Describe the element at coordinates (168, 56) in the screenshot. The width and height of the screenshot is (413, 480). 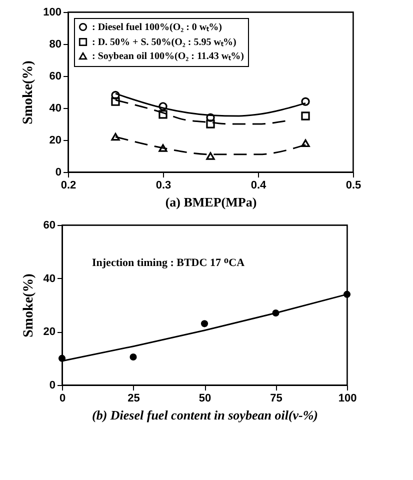
I see `legend-label: : Soybean oil 100%(O₂ : 11.43 wₜ%)` at that location.